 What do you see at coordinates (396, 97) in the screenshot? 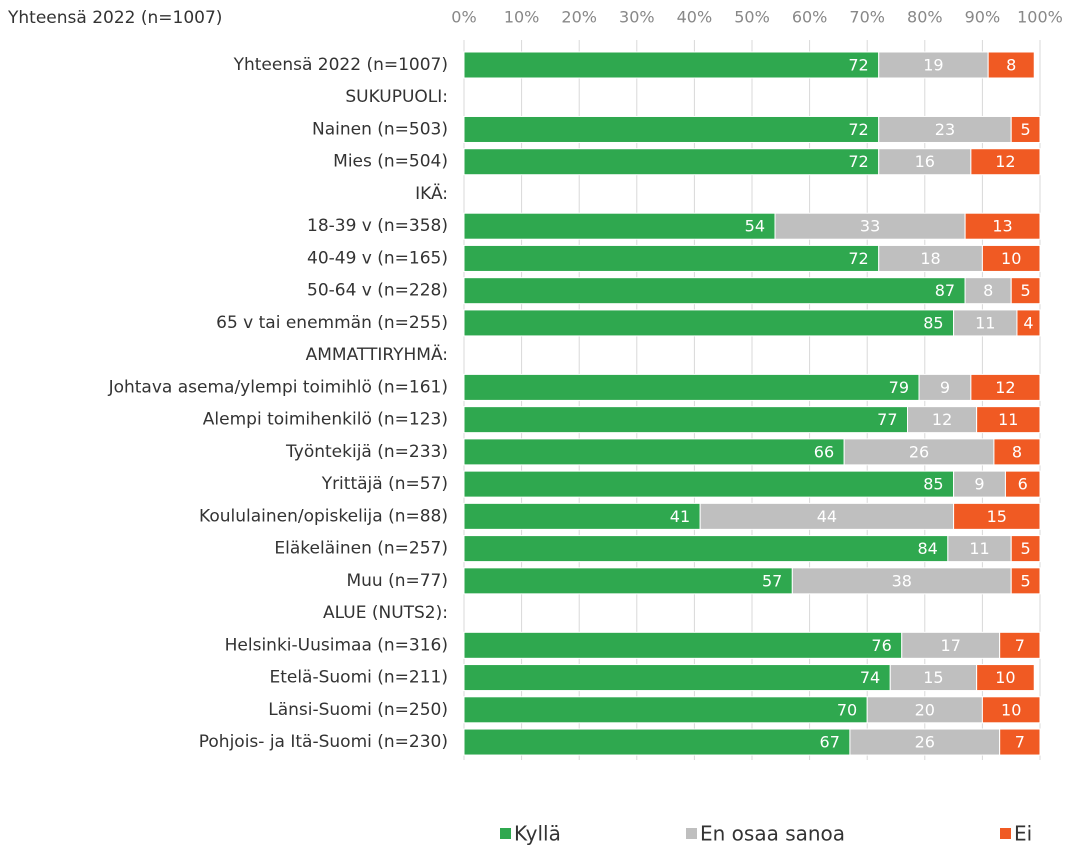
I see `y-tick-label: SUKUPUOLI:` at bounding box center [396, 97].